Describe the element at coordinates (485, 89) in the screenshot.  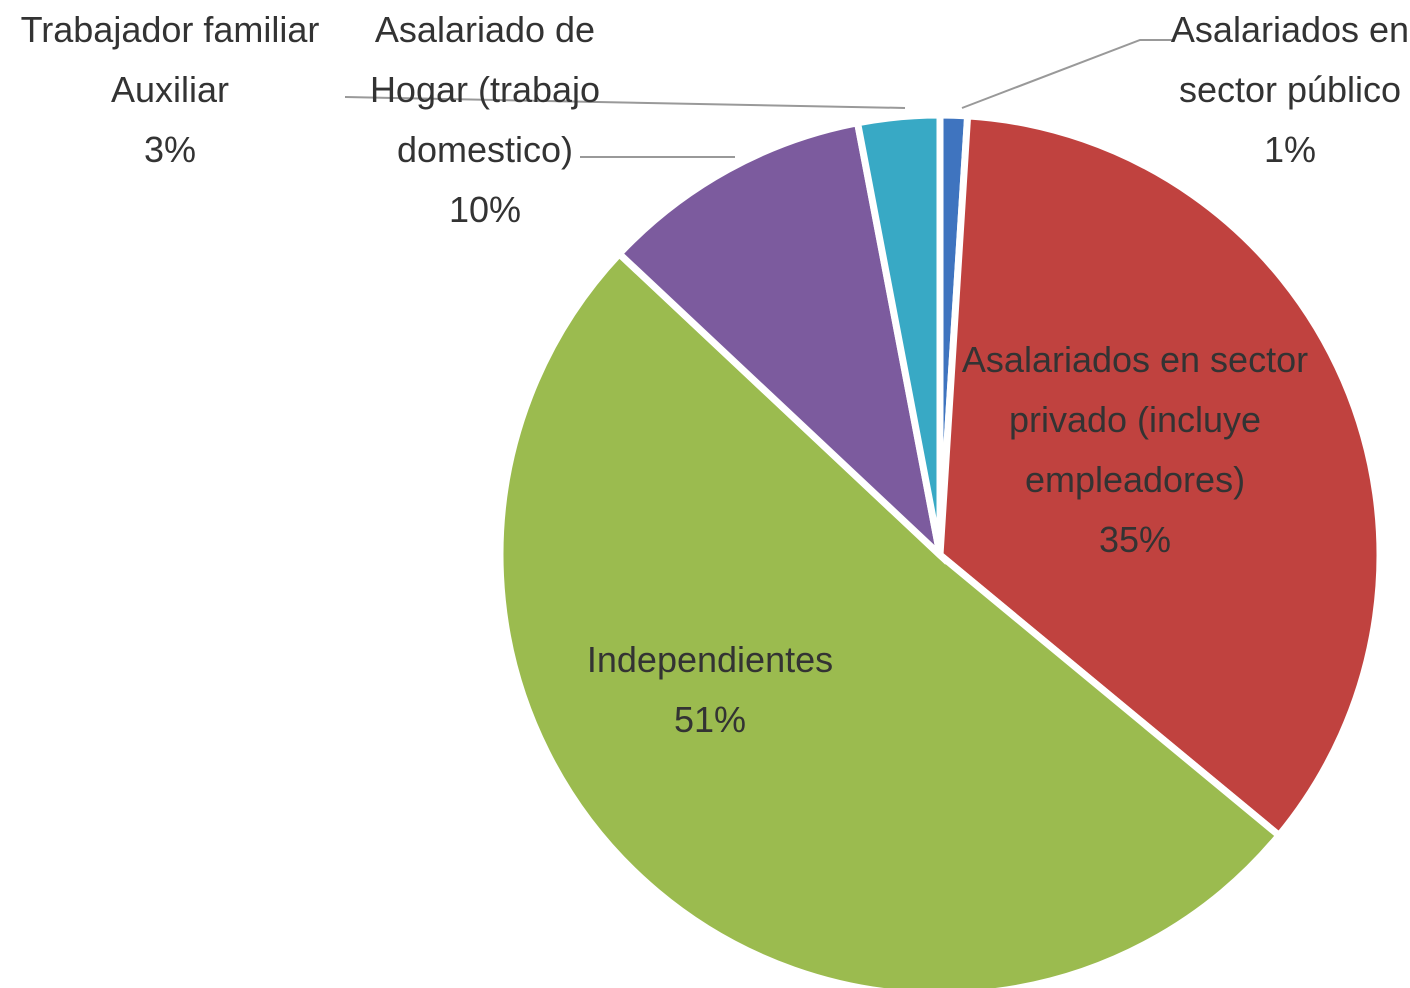
I see `category-label: Asalariado de Hogar (trabajo domestico)` at that location.